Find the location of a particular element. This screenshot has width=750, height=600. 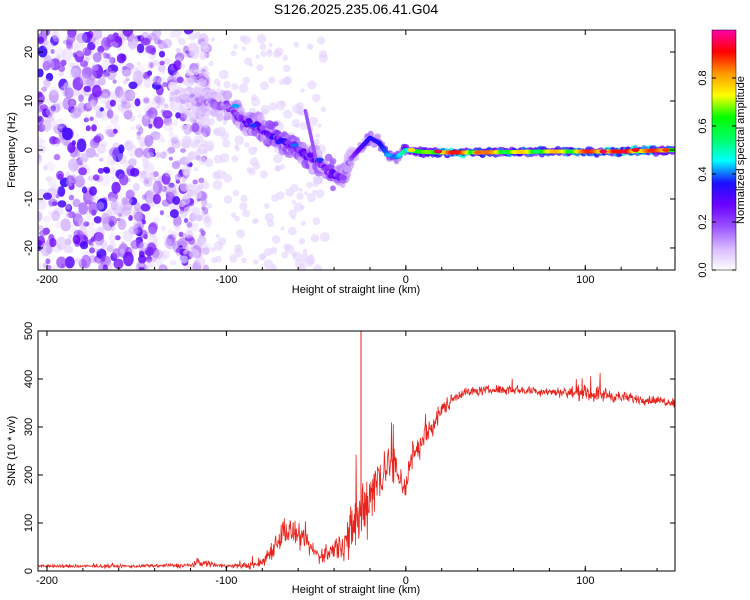

spectrogram-x-tick-label: 100 is located at coordinates (585, 280).